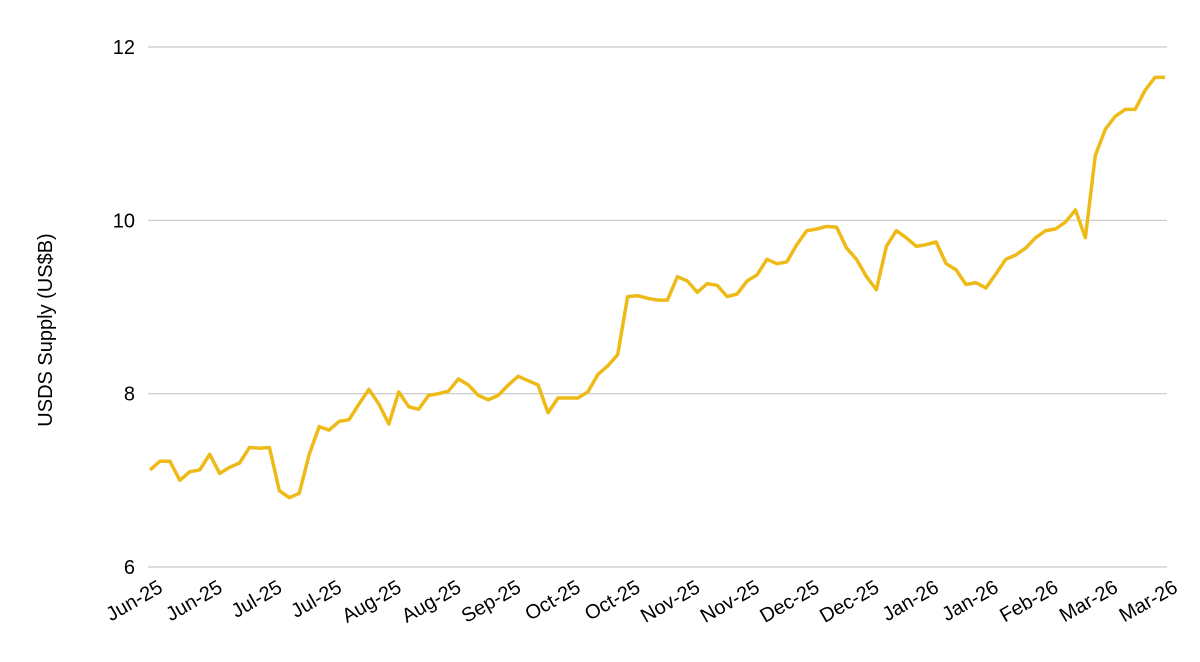 This screenshot has height=662, width=1200. I want to click on y-tick-label: 8, so click(129, 395).